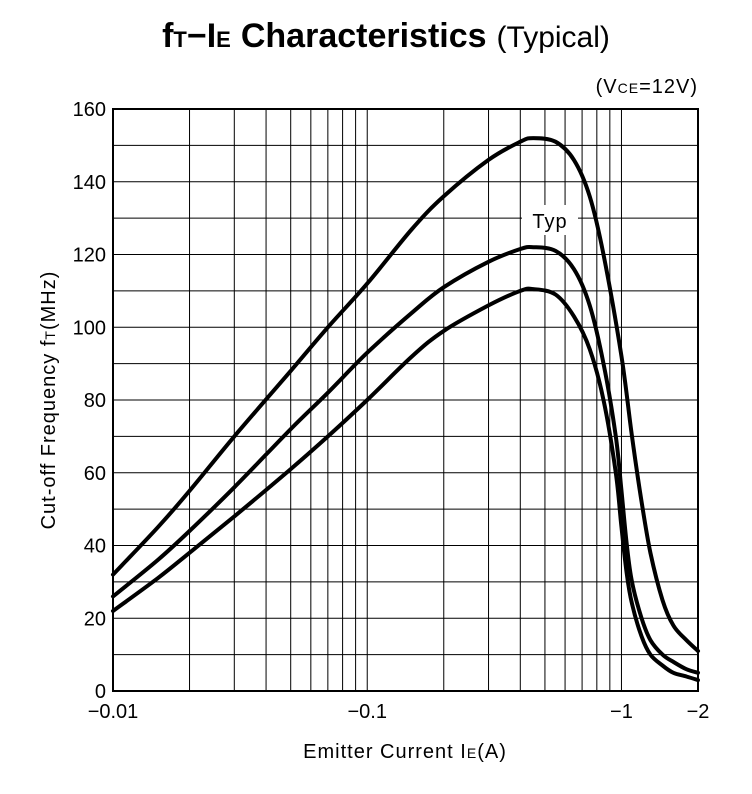  I want to click on title-i-subscript: E, so click(223, 39).